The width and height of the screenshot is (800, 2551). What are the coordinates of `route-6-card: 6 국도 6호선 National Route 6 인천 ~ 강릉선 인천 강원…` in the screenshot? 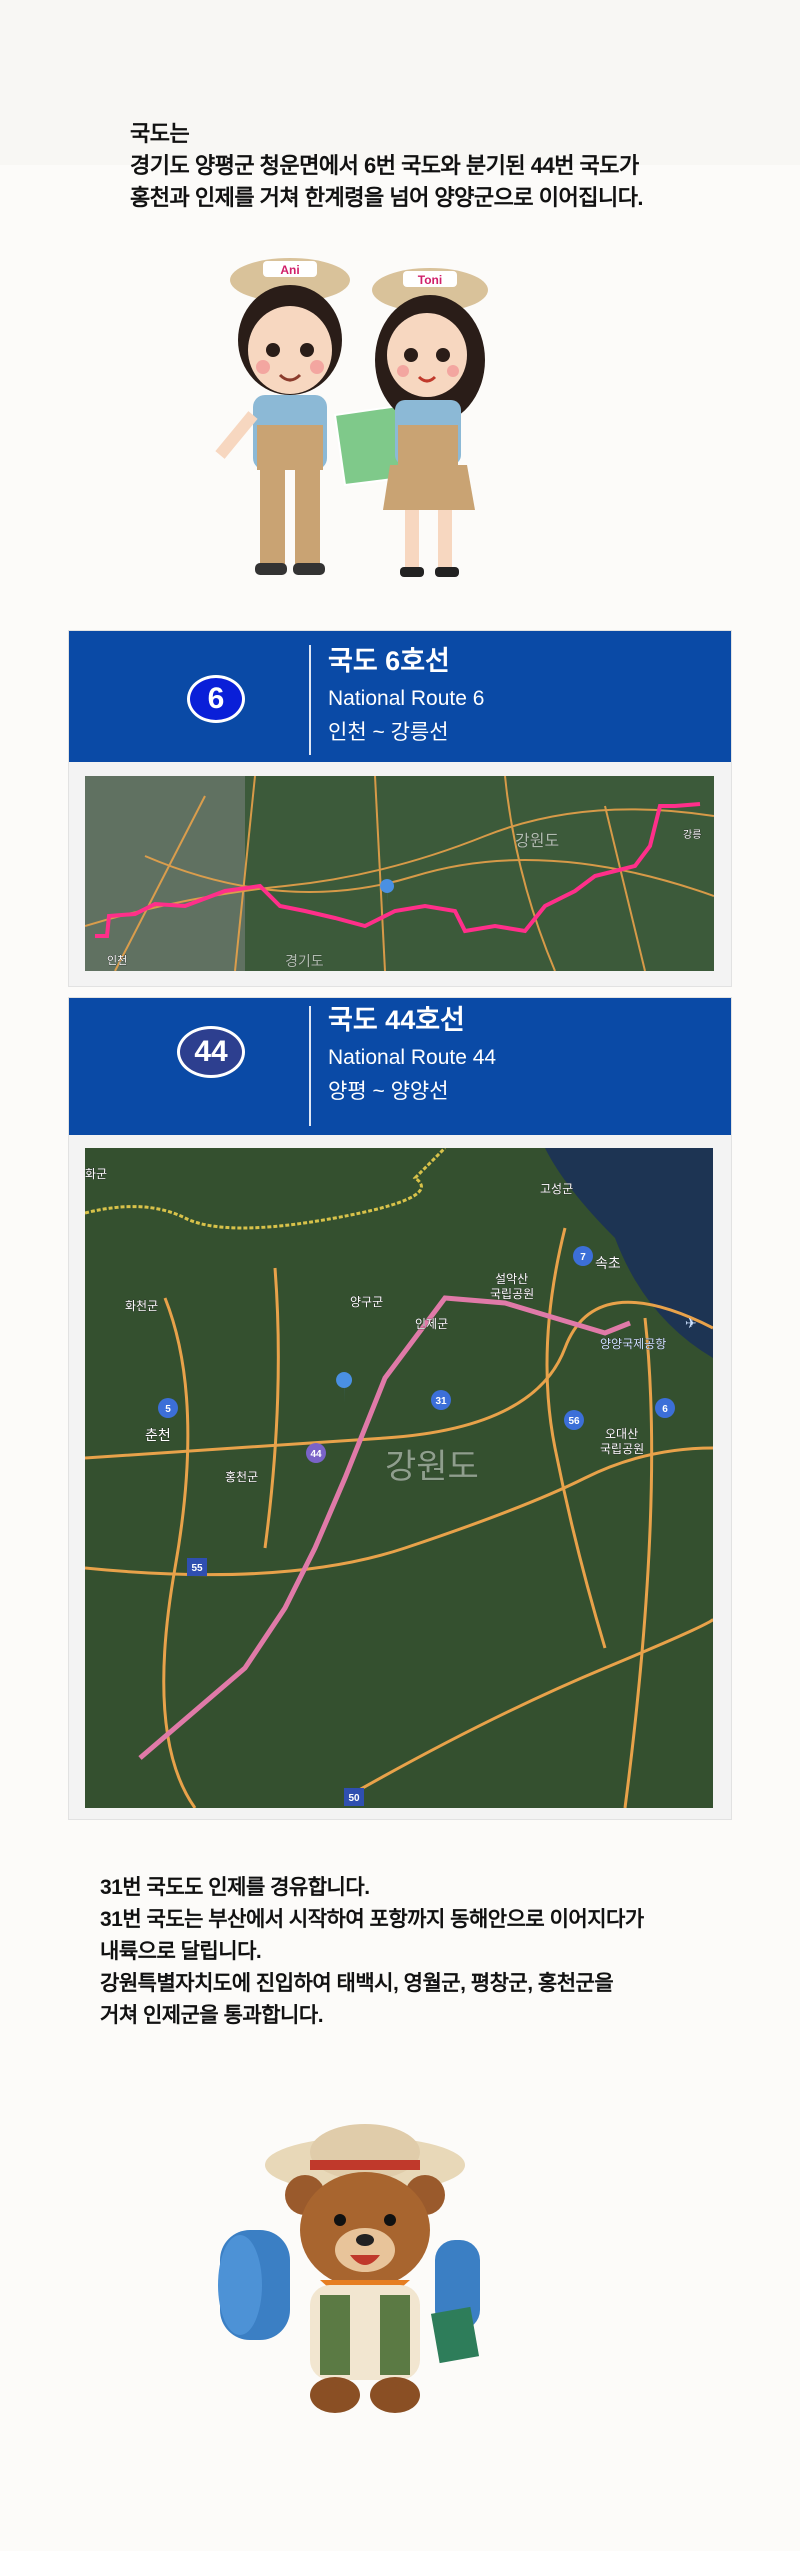 It's located at (400, 808).